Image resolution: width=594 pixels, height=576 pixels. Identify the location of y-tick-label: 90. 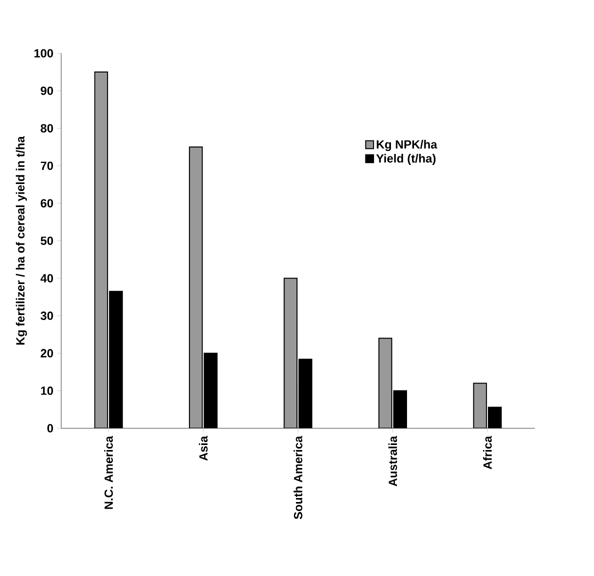
(46, 90).